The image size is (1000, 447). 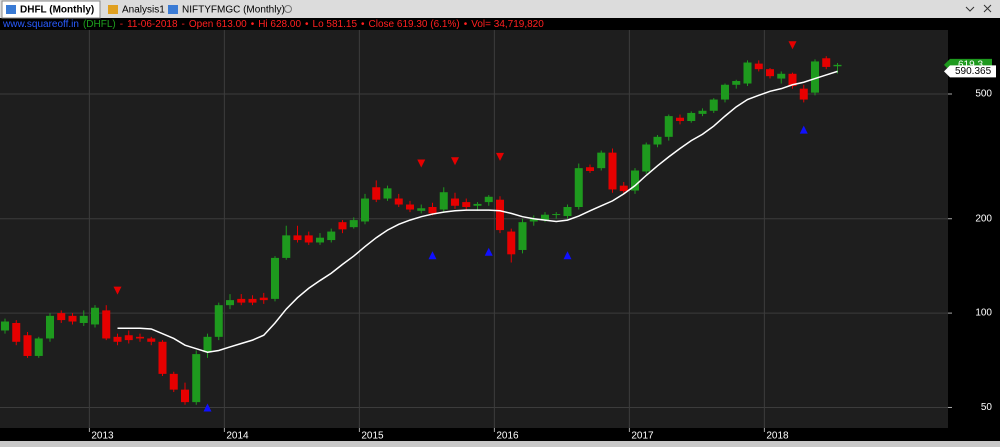 What do you see at coordinates (507, 24) in the screenshot?
I see `info-item: Vol= 34,719,820` at bounding box center [507, 24].